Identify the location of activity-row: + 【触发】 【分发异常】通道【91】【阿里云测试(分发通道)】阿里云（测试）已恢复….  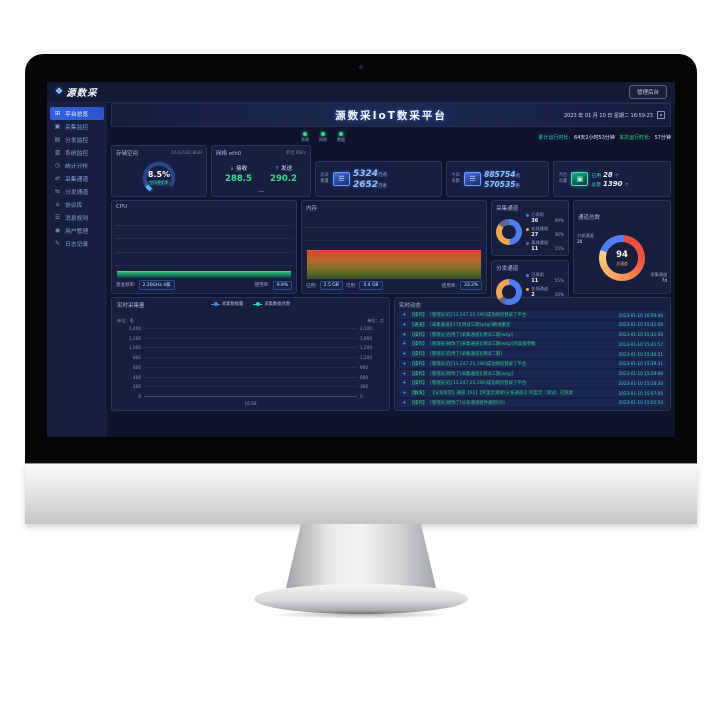
(532, 393).